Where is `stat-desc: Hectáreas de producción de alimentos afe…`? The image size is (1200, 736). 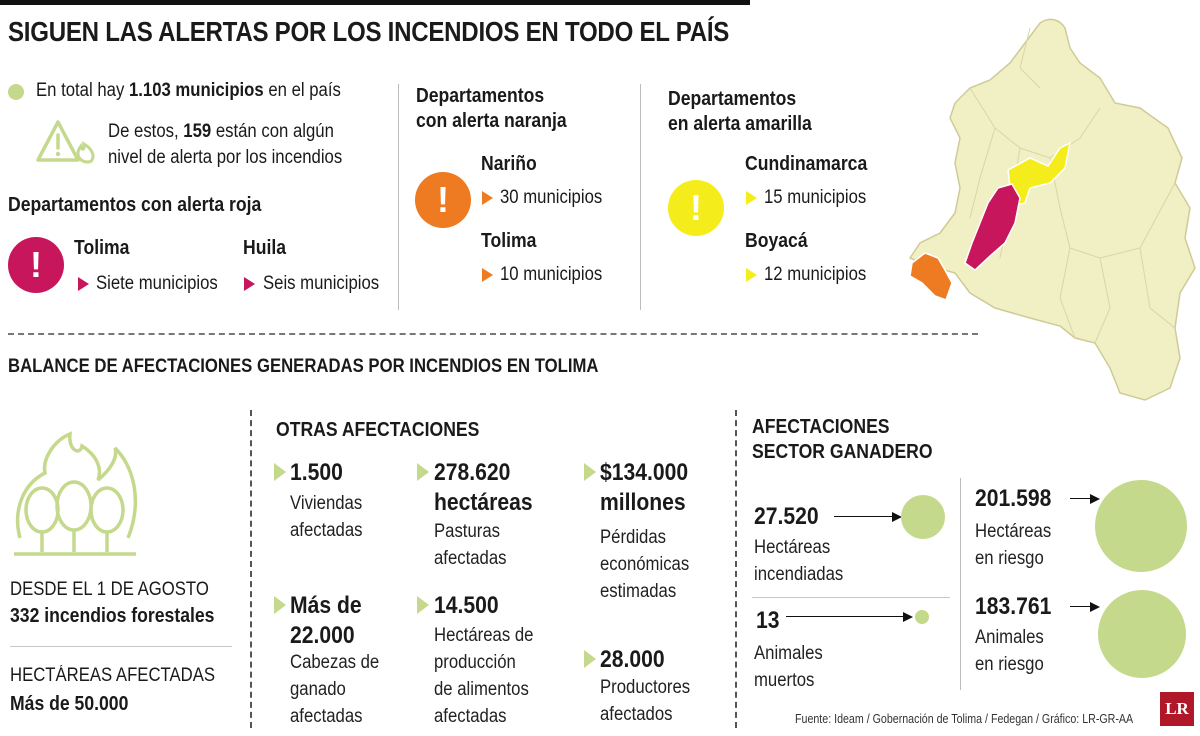 stat-desc: Hectáreas de producción de alimentos afe… is located at coordinates (484, 676).